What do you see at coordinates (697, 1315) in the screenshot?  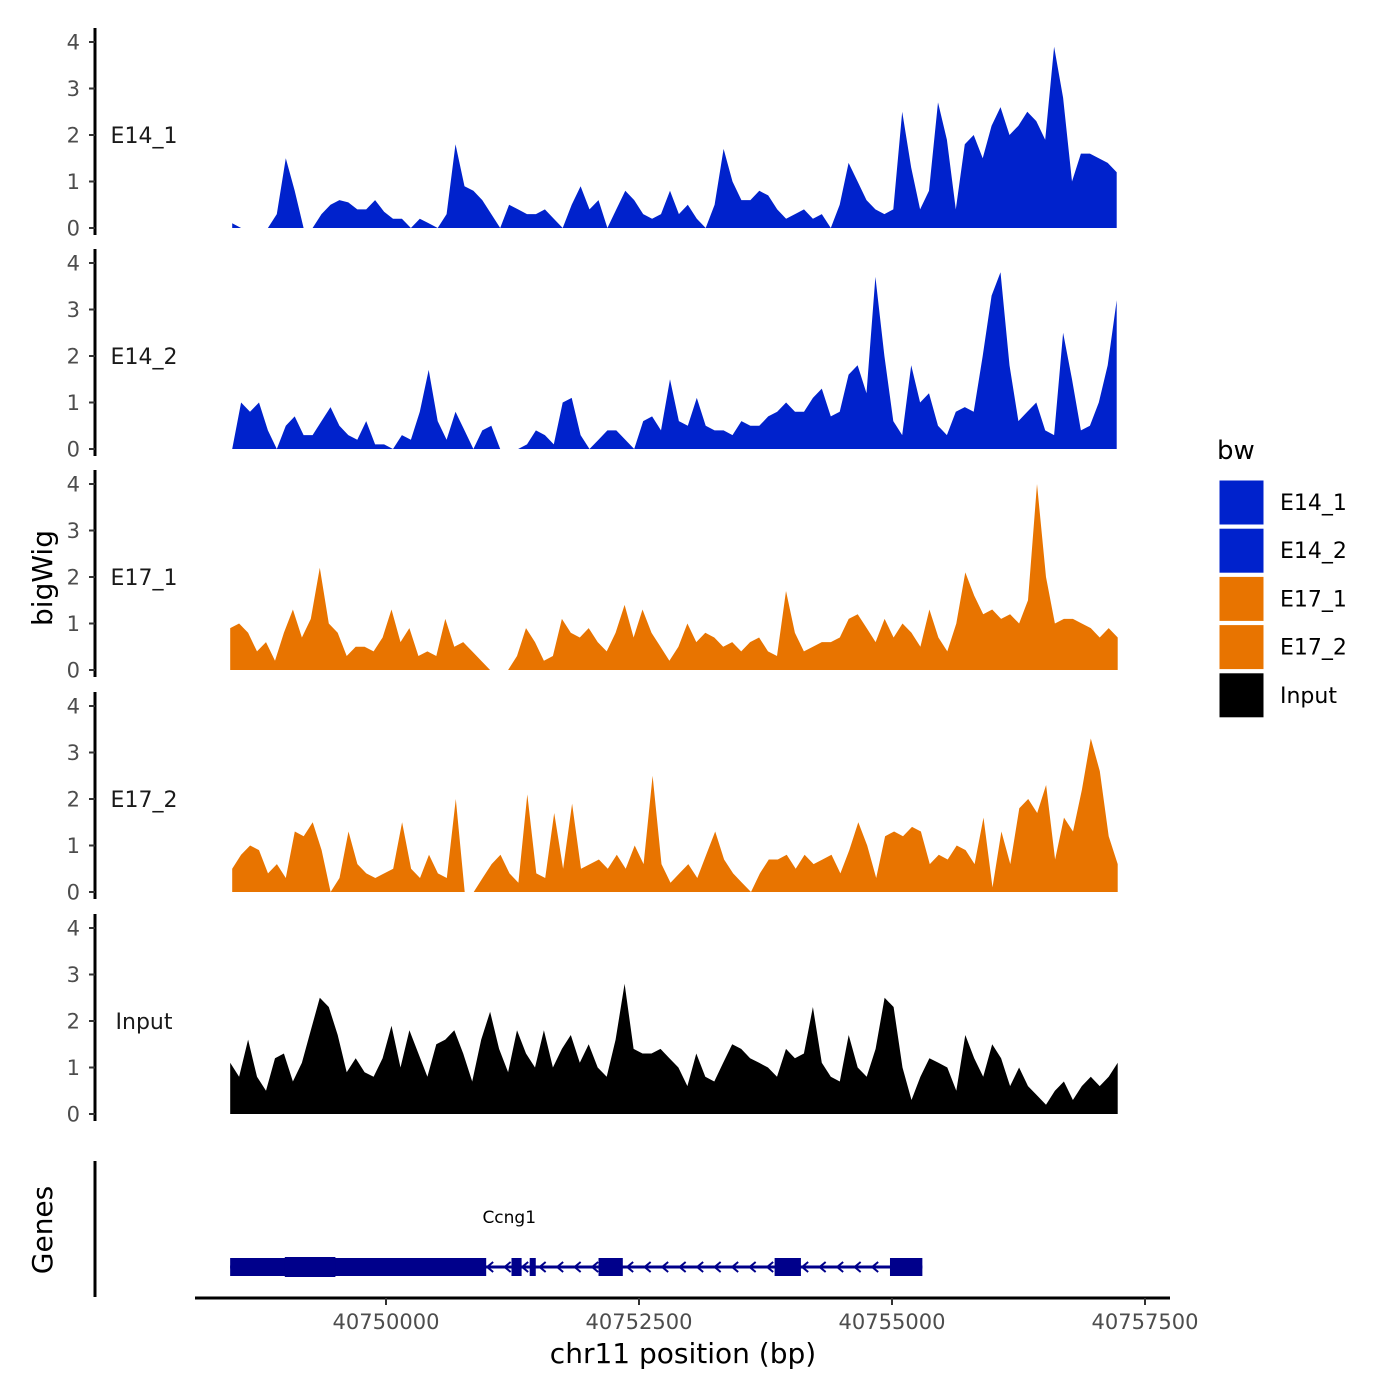 I see `x-axis: 40750000 40752500 40755000 40757500` at bounding box center [697, 1315].